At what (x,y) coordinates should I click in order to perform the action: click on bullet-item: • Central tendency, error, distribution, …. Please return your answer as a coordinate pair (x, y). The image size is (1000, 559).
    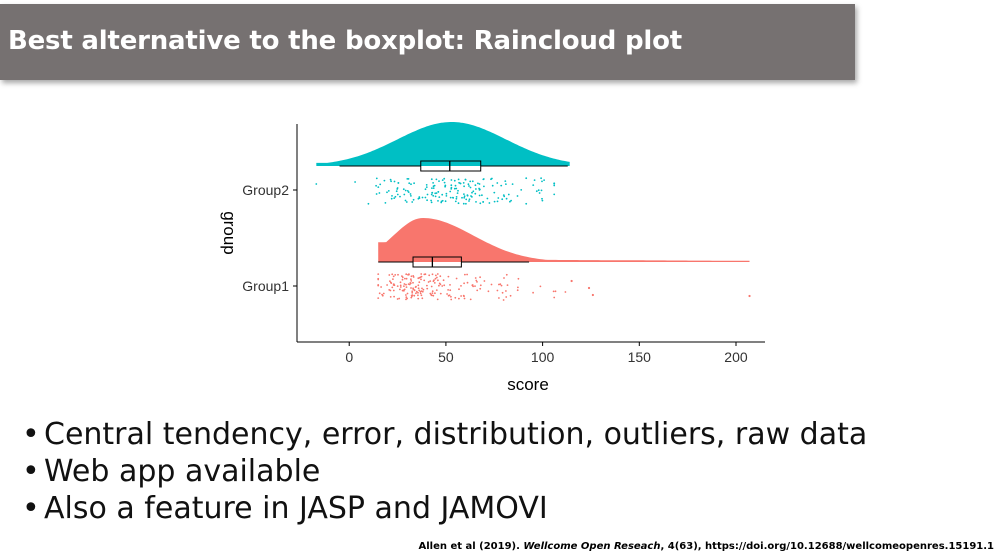
    Looking at the image, I should click on (445, 434).